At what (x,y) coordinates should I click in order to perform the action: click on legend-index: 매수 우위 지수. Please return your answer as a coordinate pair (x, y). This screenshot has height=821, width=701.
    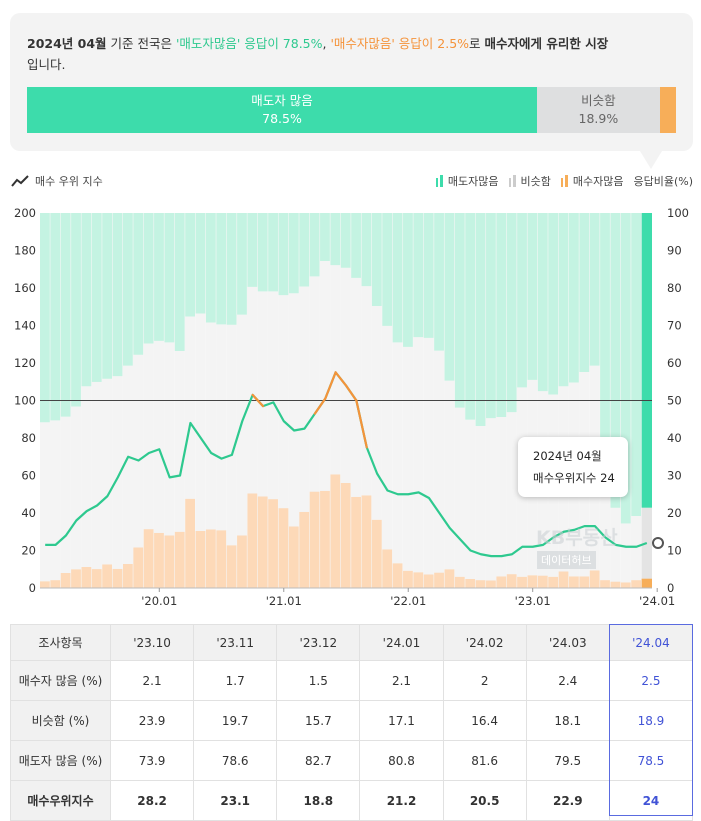
    Looking at the image, I should click on (57, 181).